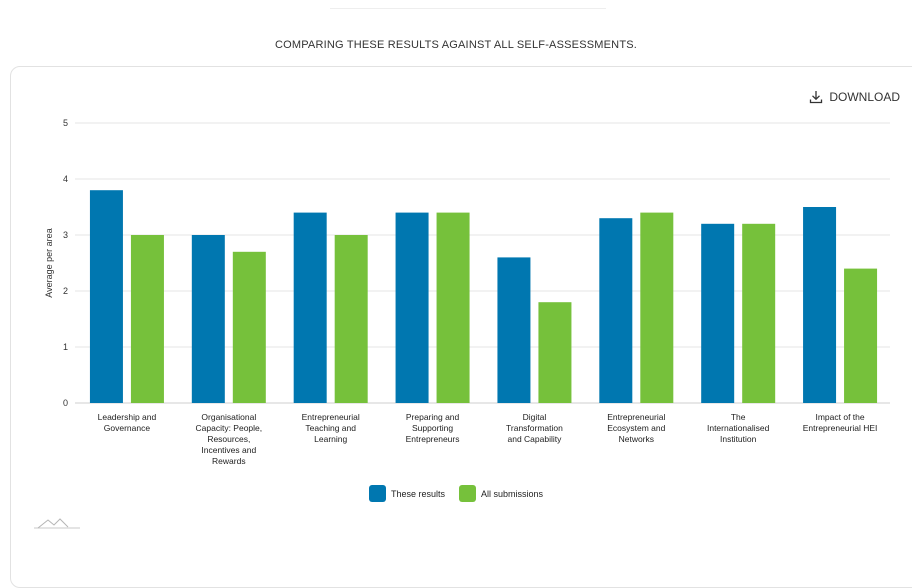  I want to click on x-category-label: Entrepreneurs, so click(433, 439).